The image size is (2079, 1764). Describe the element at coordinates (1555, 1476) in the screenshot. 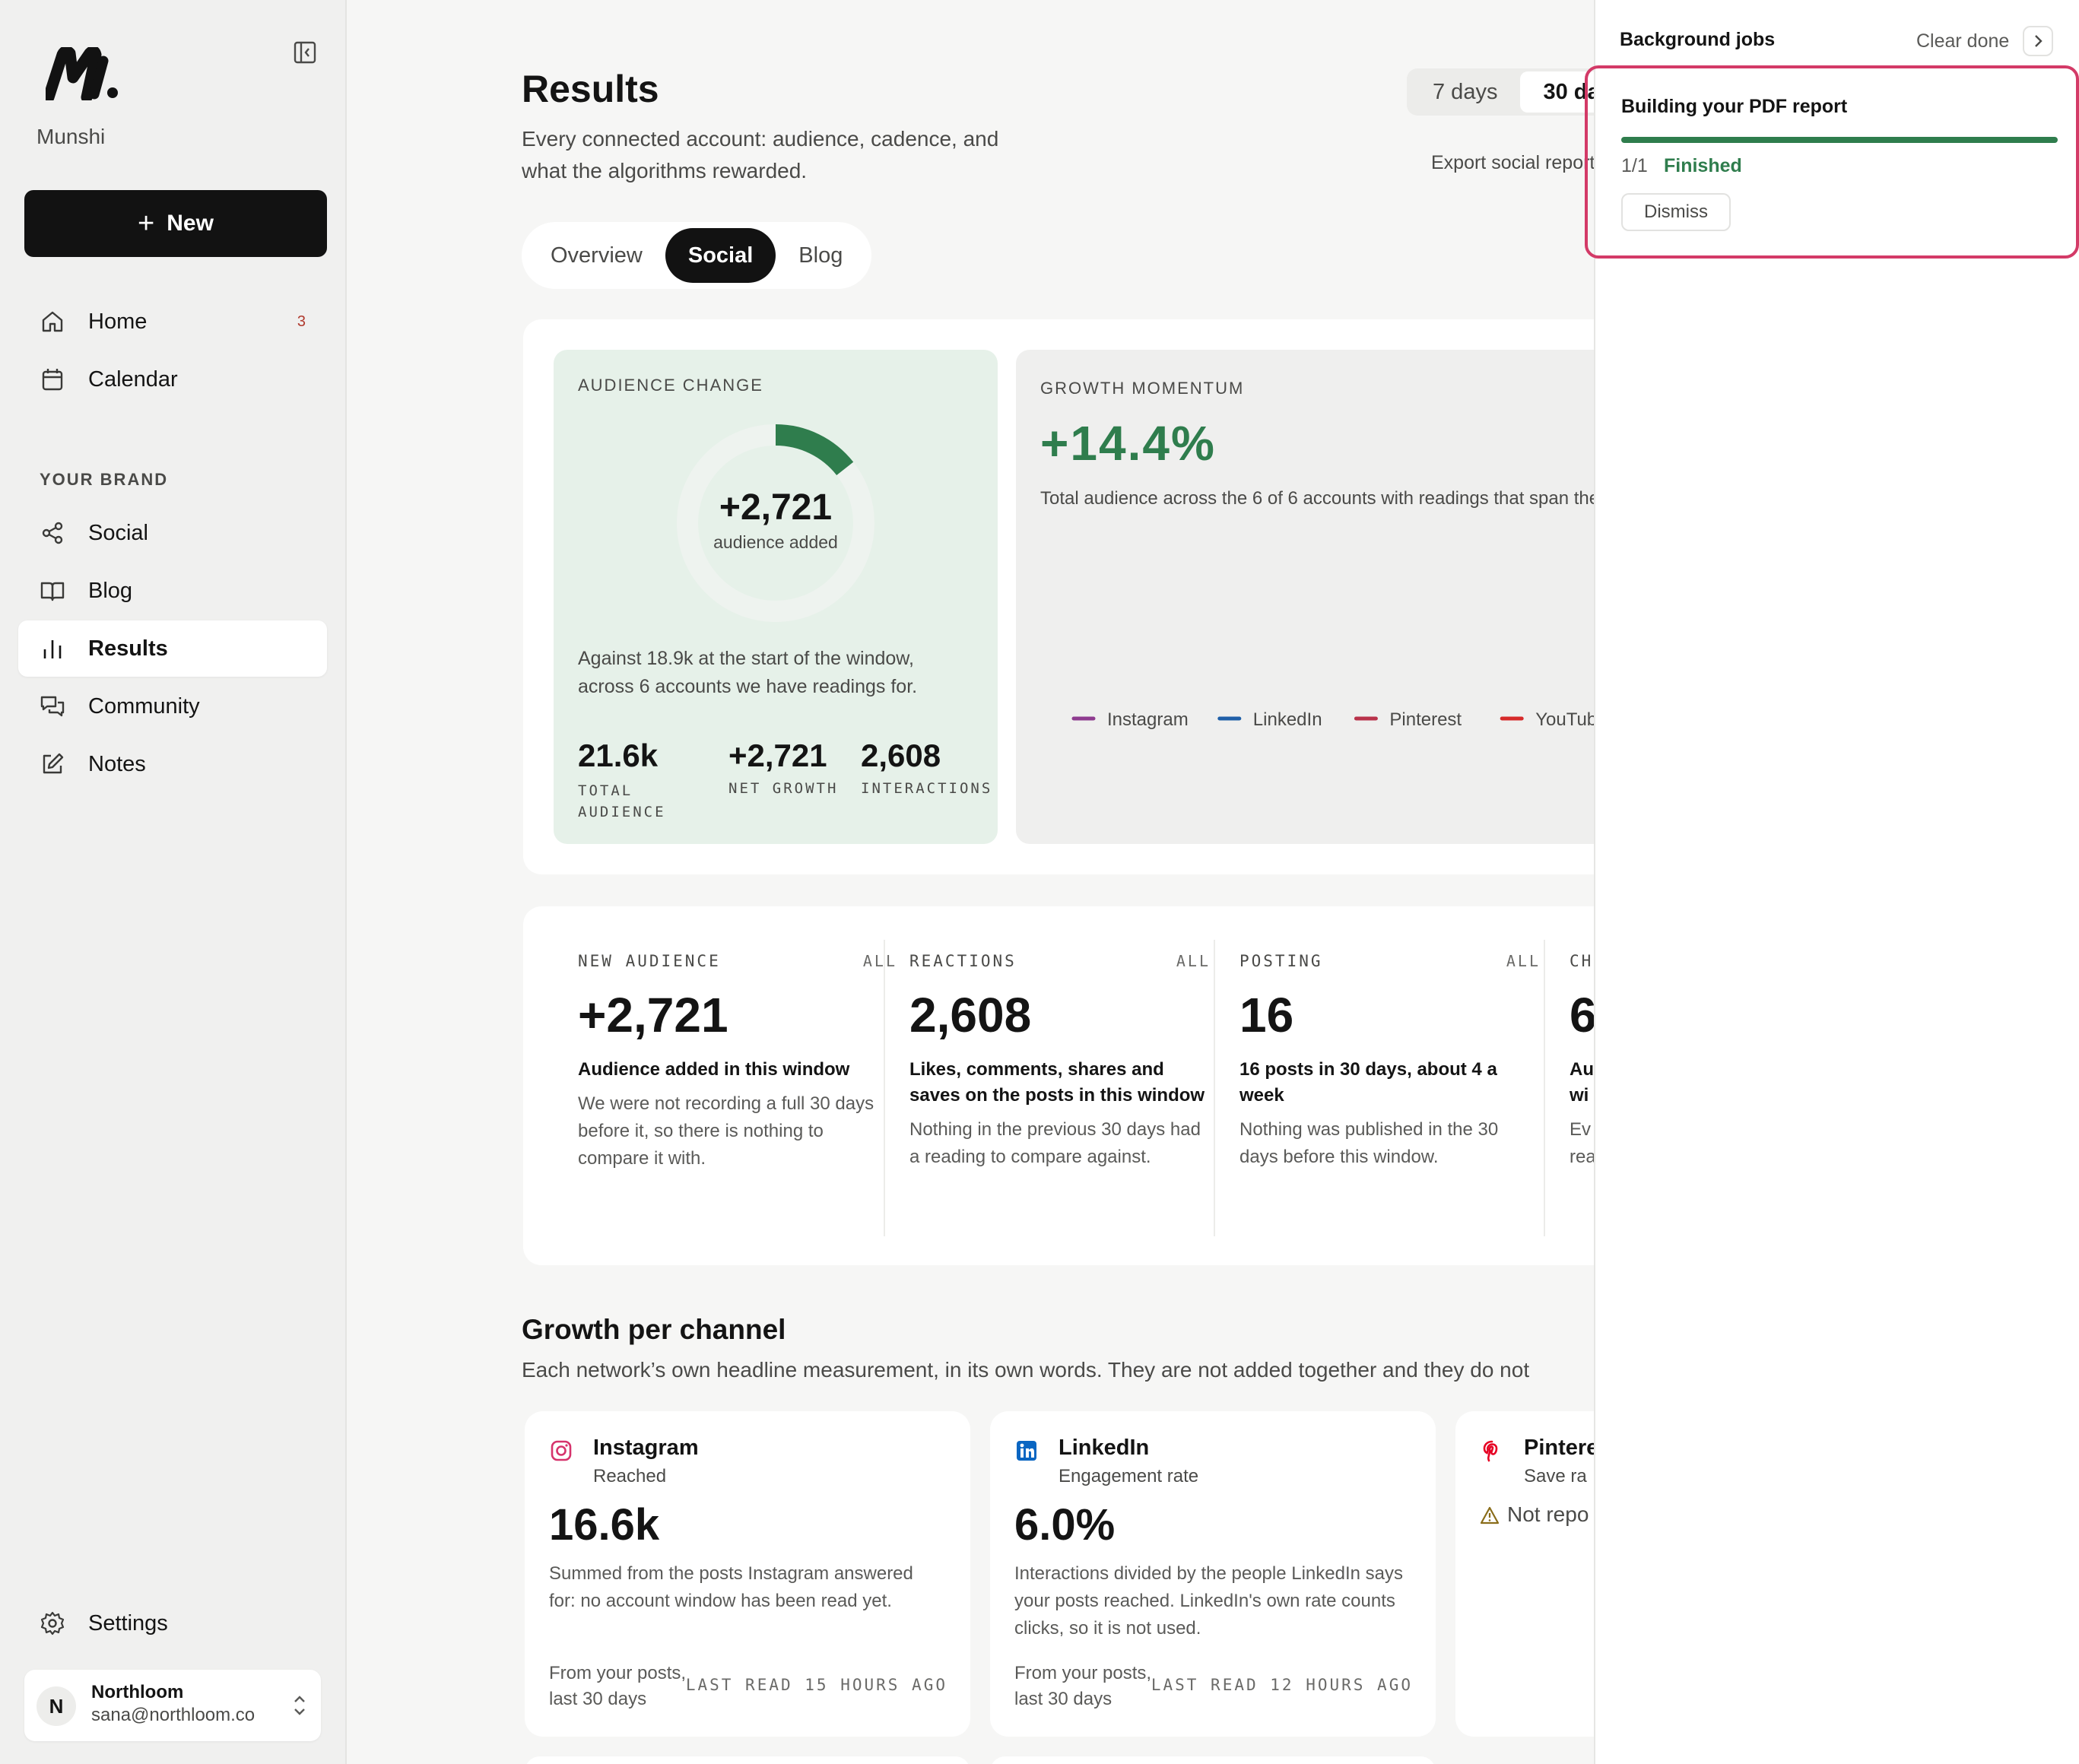

I see `channel-metric: Save ra` at that location.